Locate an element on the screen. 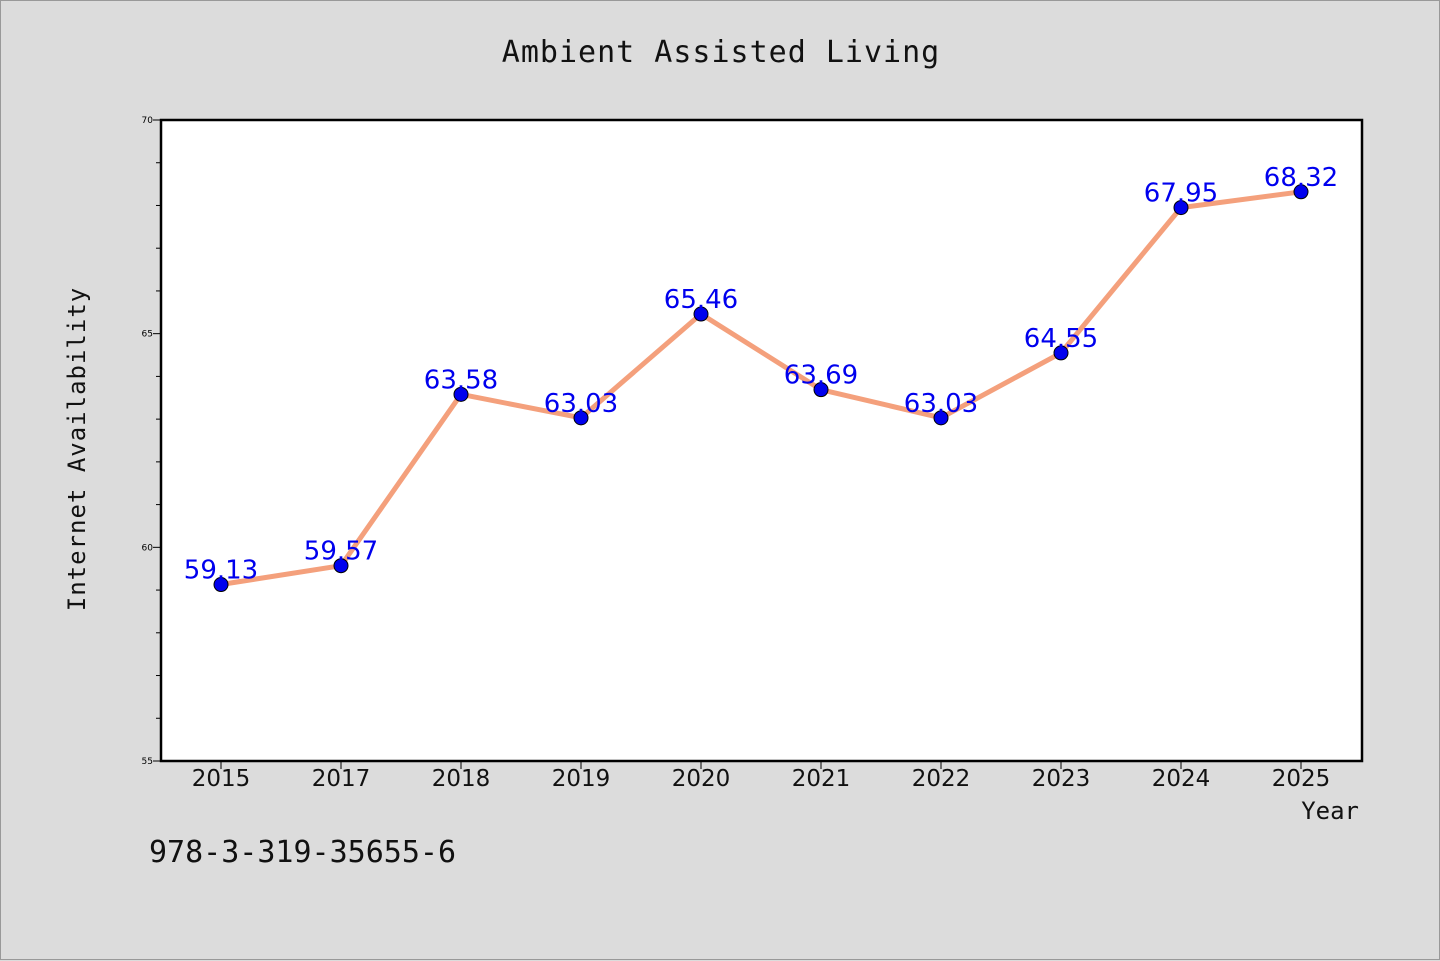 The height and width of the screenshot is (961, 1440). x-tick-label: 2019 is located at coordinates (581, 779).